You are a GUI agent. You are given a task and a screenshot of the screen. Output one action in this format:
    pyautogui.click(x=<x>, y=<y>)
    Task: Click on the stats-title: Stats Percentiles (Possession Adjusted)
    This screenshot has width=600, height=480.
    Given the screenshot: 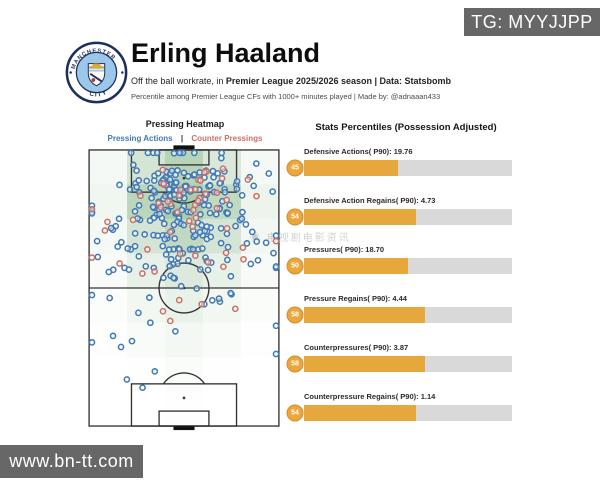 What is the action you would take?
    pyautogui.click(x=406, y=127)
    